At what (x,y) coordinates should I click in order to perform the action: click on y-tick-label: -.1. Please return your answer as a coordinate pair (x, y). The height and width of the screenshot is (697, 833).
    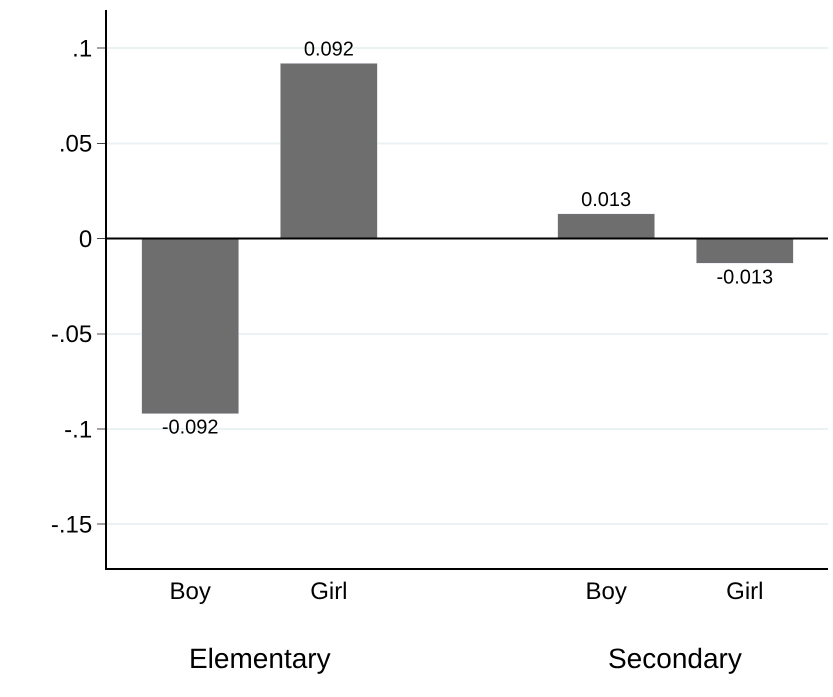
    Looking at the image, I should click on (78, 430).